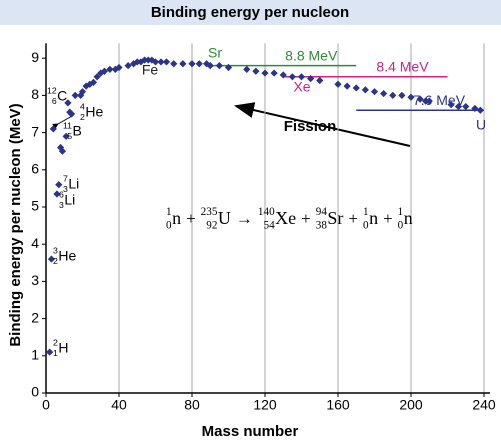 The image size is (501, 445). I want to click on mass-number: 94, so click(322, 212).